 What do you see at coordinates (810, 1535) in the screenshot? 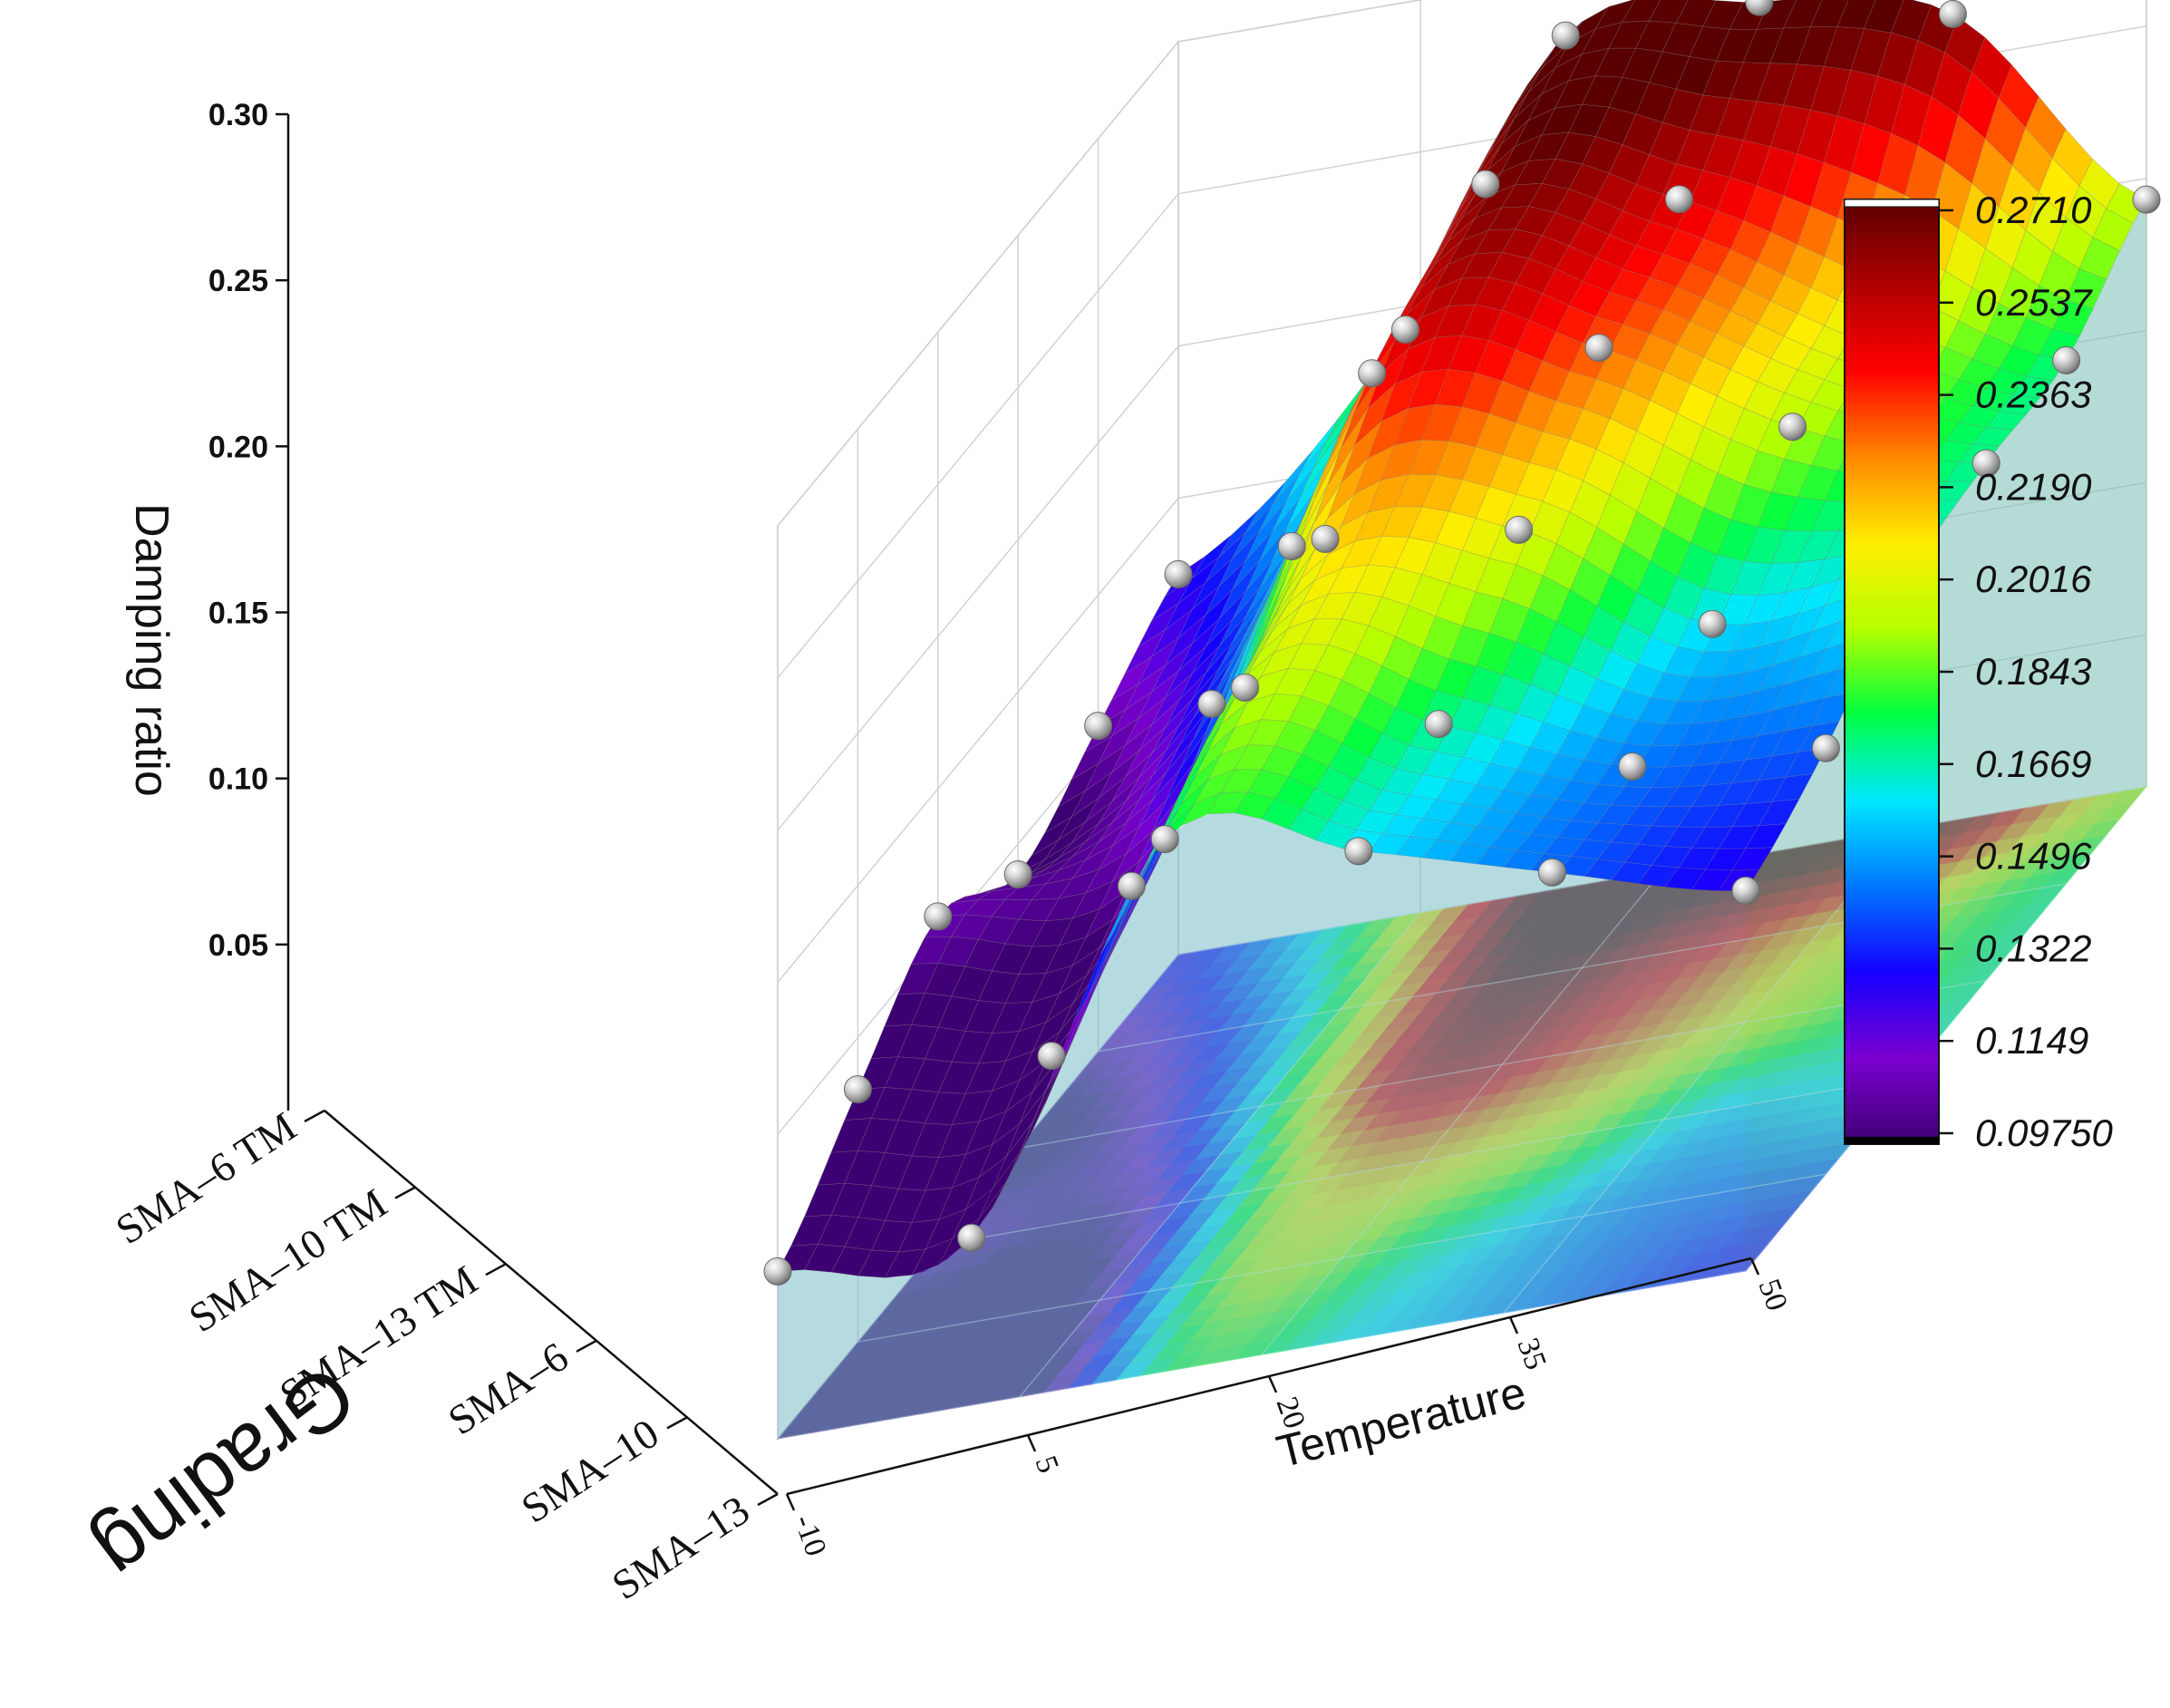
I see `temperature-tick-label: -10` at bounding box center [810, 1535].